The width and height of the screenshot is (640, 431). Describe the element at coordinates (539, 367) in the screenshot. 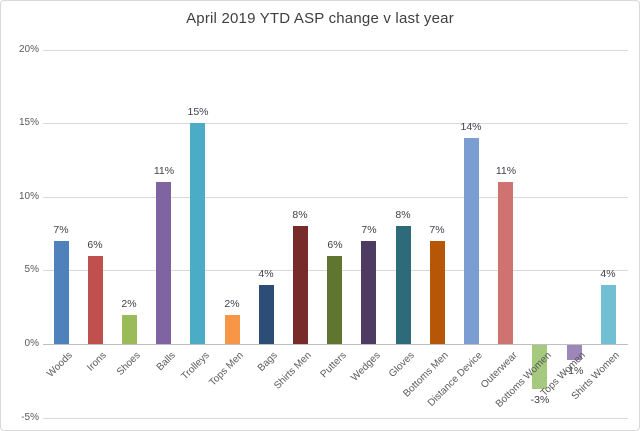

I see `bar-bottoms-women` at that location.